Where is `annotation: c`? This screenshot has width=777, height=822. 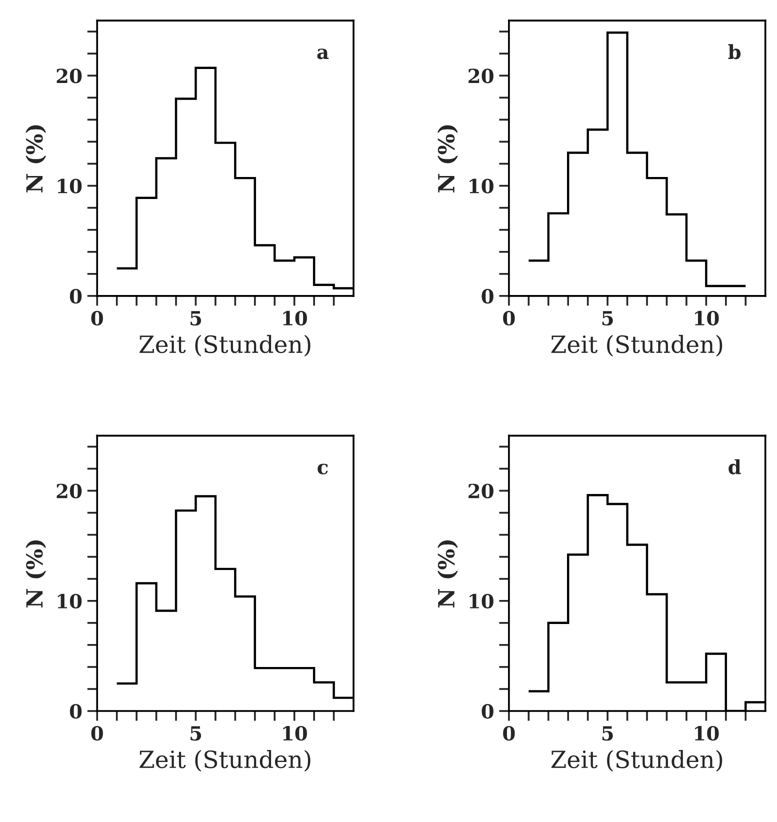
annotation: c is located at coordinates (323, 469).